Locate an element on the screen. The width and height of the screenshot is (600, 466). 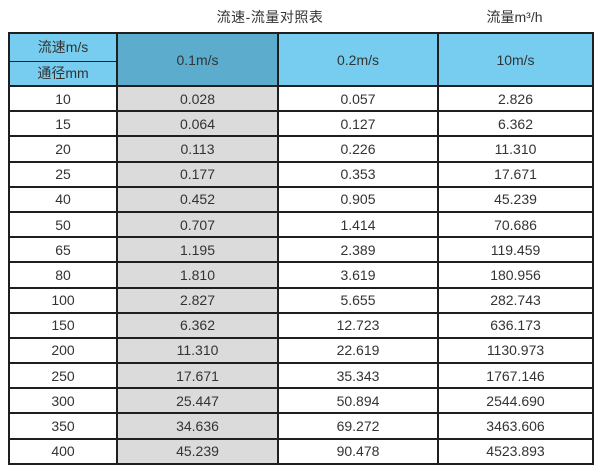
diameter-cell: 25 is located at coordinates (63, 174).